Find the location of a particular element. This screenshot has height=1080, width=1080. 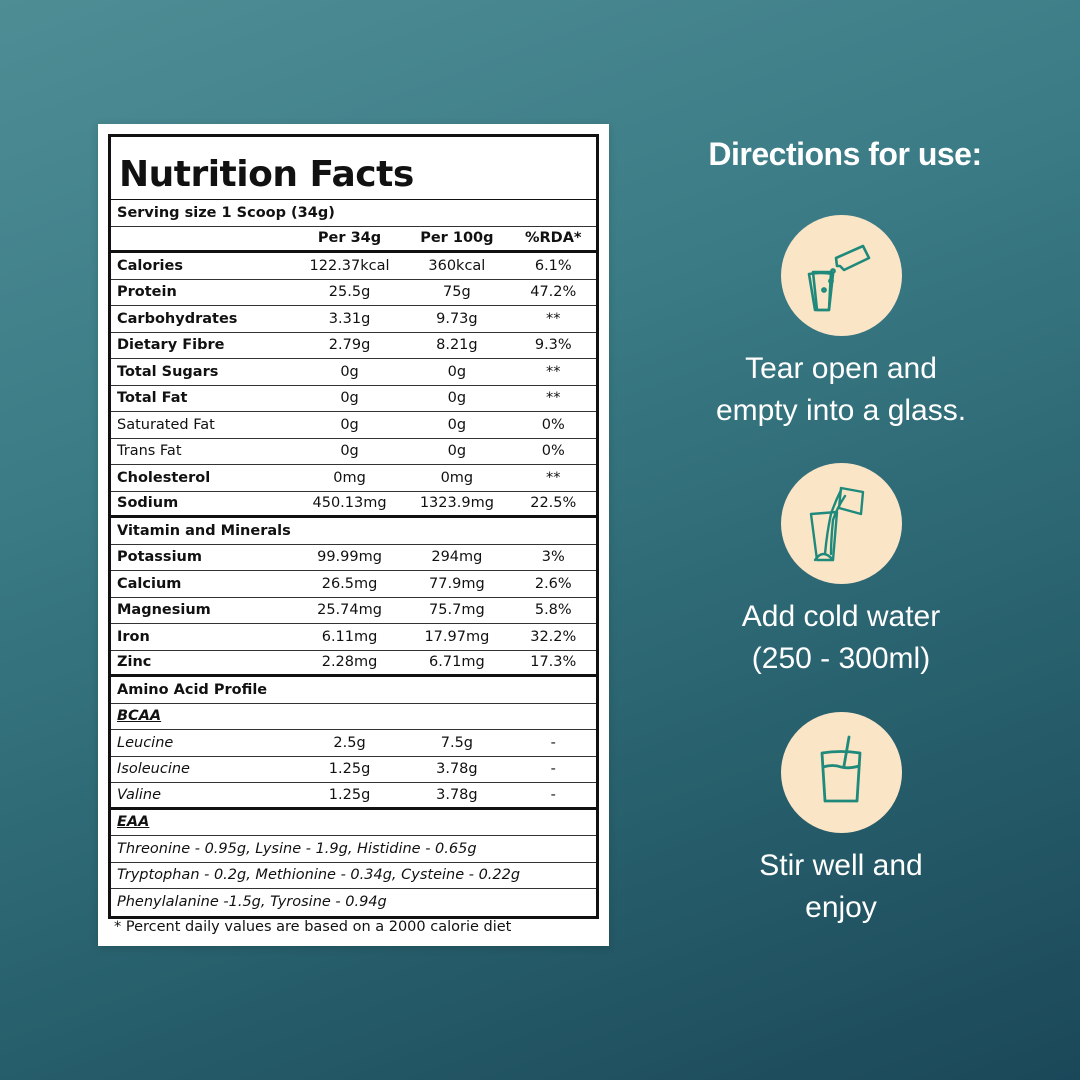

table-row: Zinc 2.28mg 6.71mg 17.3% is located at coordinates (353, 664).